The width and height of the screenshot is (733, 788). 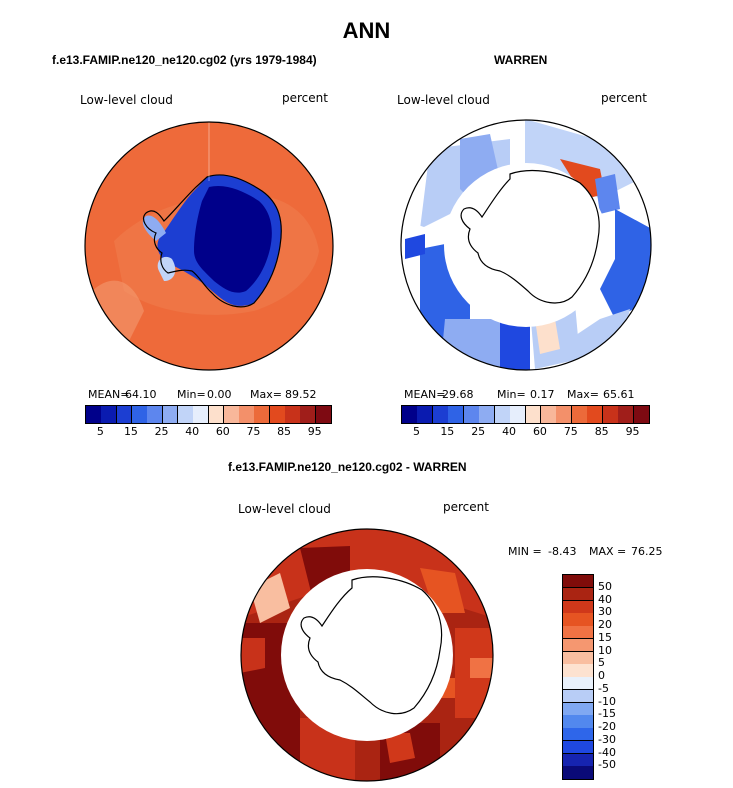 I want to click on model-colorbar-tick-label: 25, so click(x=161, y=431).